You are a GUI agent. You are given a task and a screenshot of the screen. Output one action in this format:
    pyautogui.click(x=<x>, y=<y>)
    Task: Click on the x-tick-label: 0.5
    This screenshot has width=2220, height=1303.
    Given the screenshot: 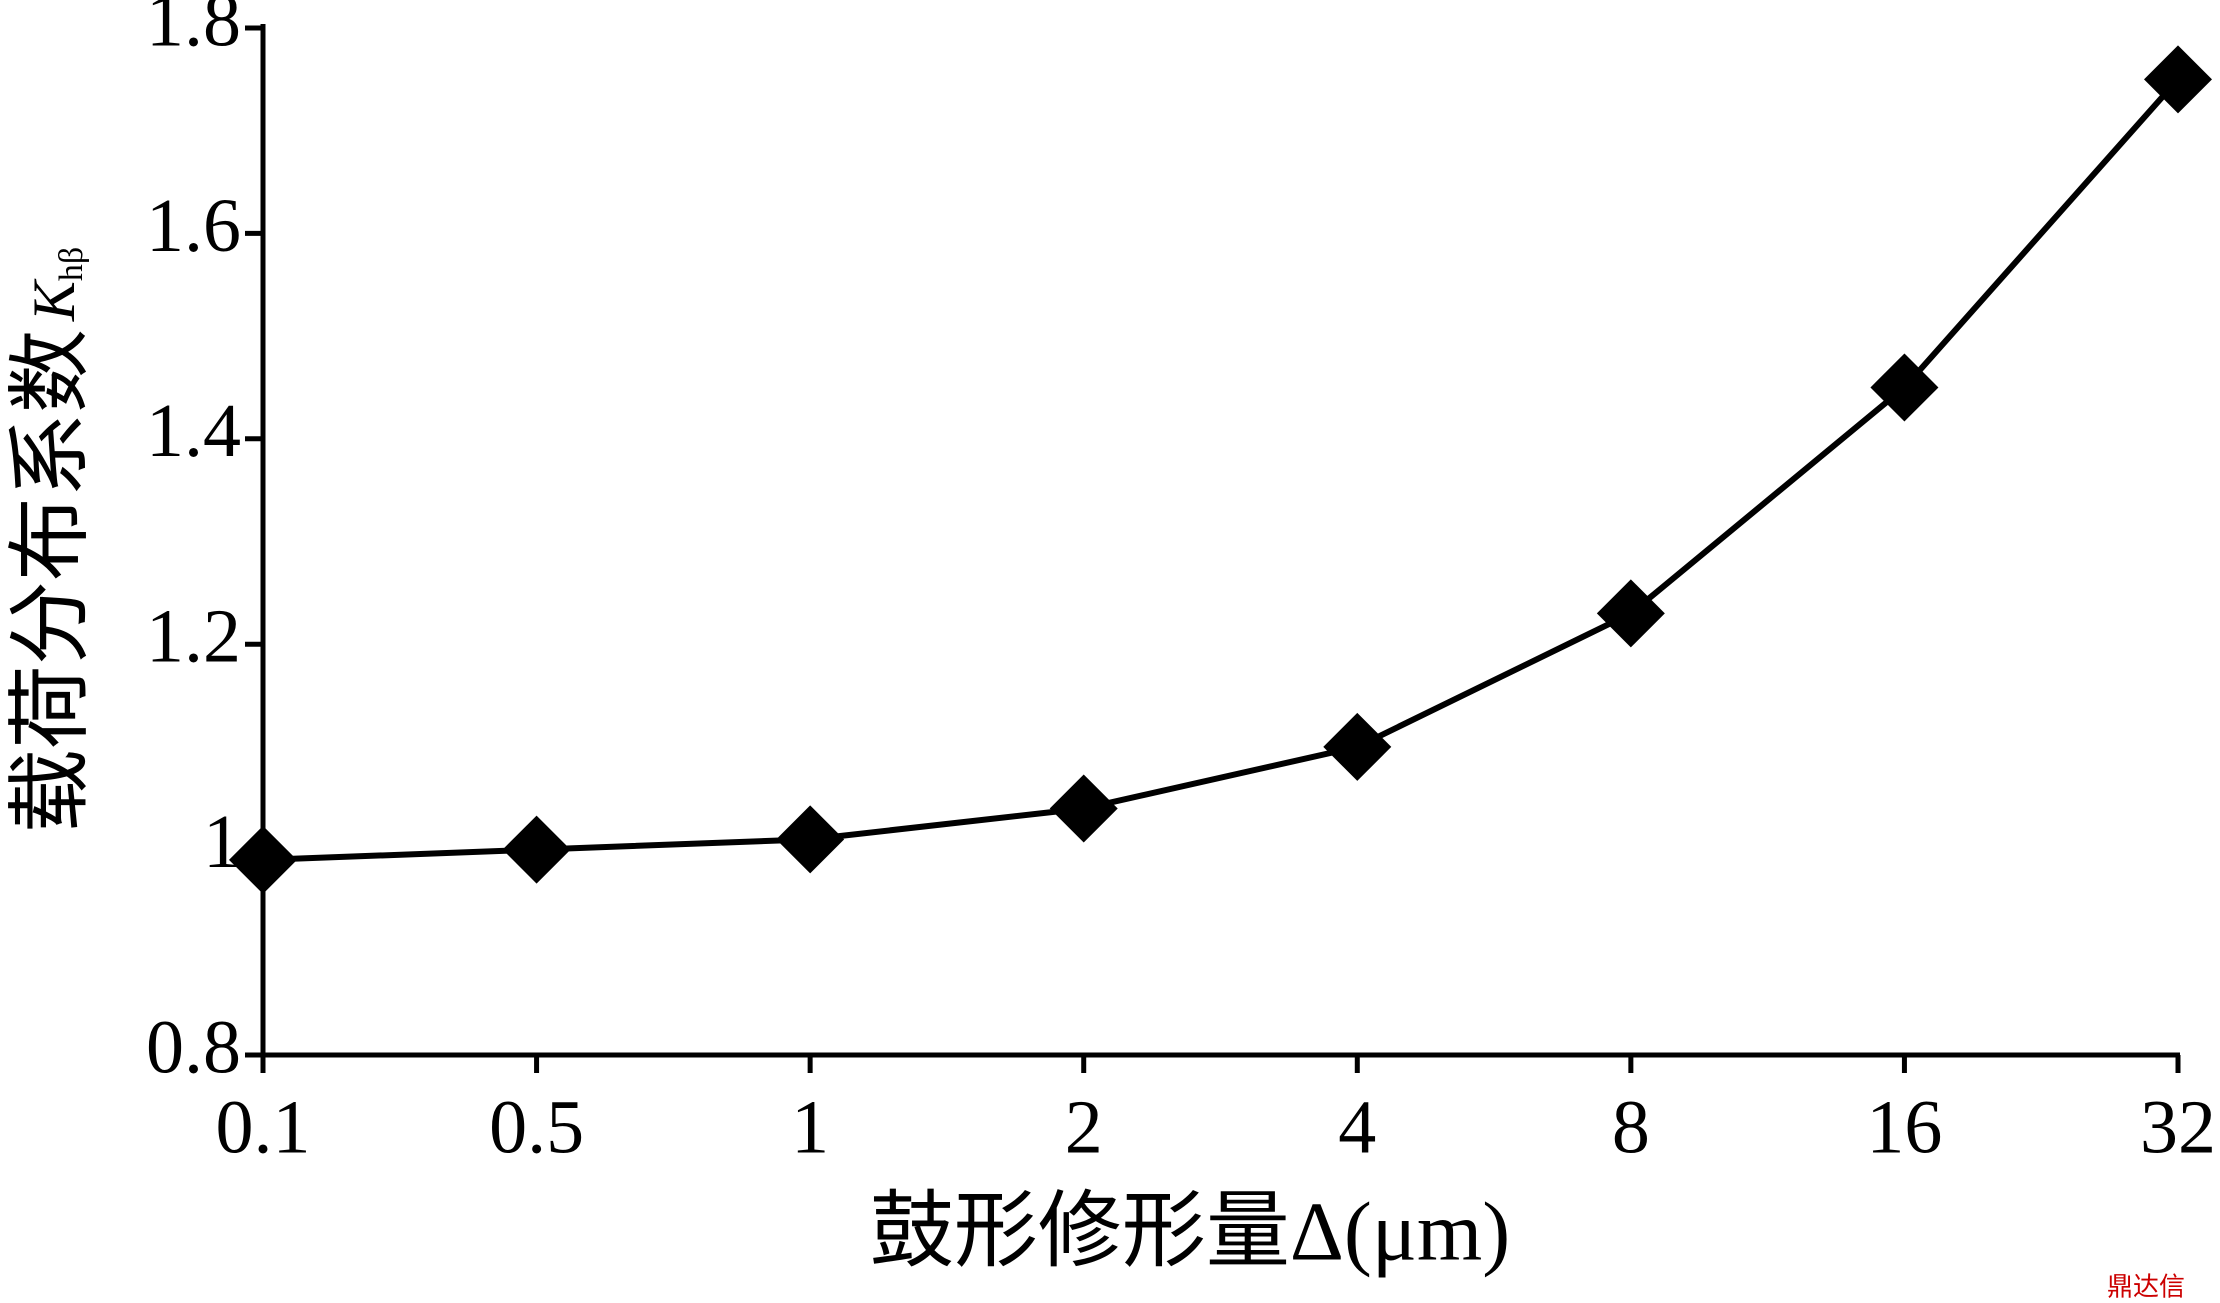 What is the action you would take?
    pyautogui.click(x=536, y=1127)
    